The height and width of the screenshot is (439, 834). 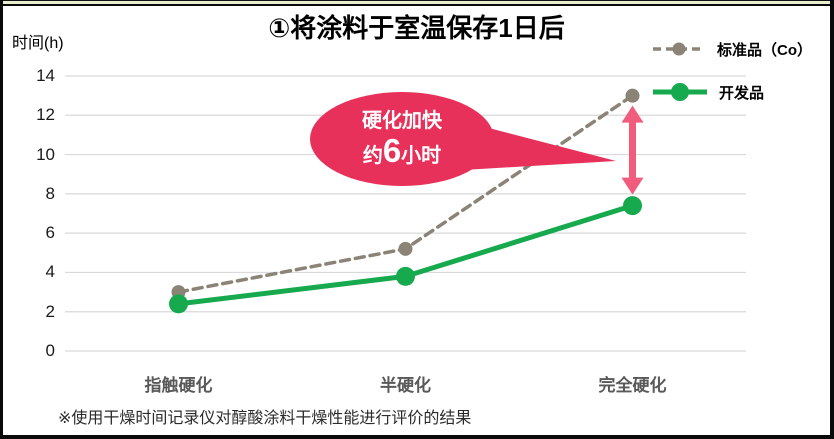 What do you see at coordinates (742, 93) in the screenshot?
I see `legend-label-developed: 开发品` at bounding box center [742, 93].